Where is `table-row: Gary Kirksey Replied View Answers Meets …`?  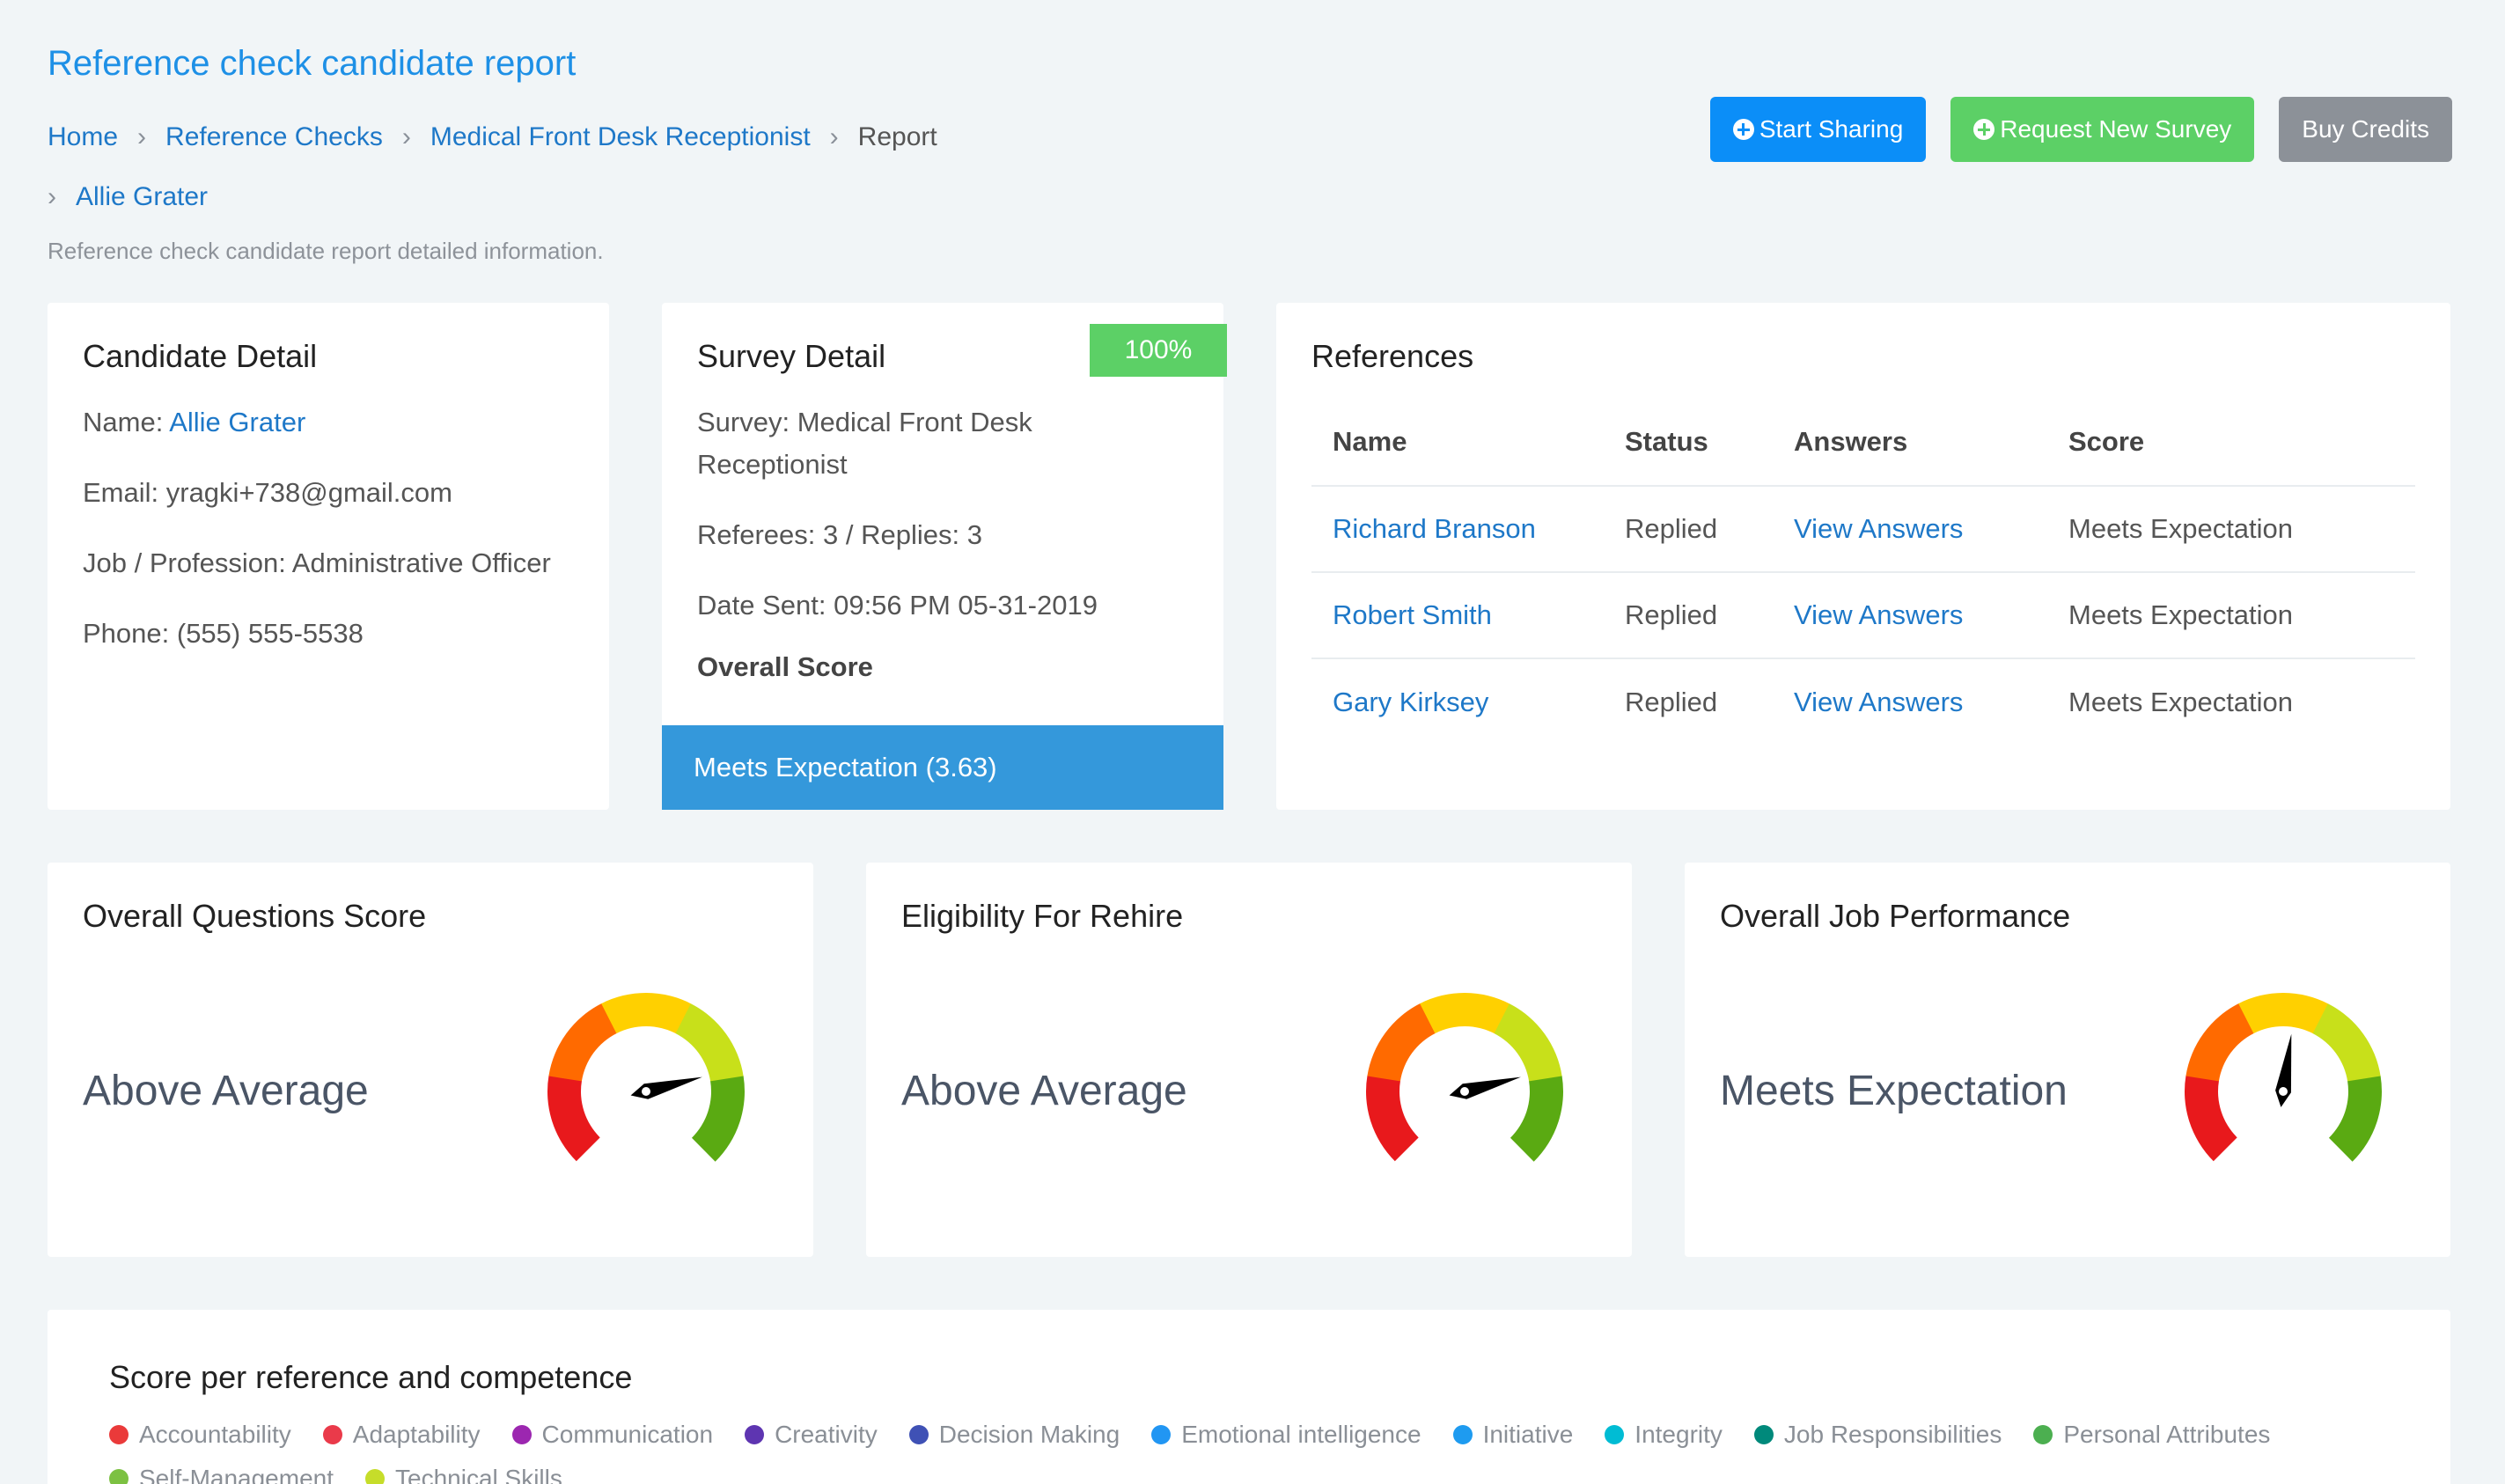
table-row: Gary Kirksey Replied View Answers Meets … is located at coordinates (1863, 701).